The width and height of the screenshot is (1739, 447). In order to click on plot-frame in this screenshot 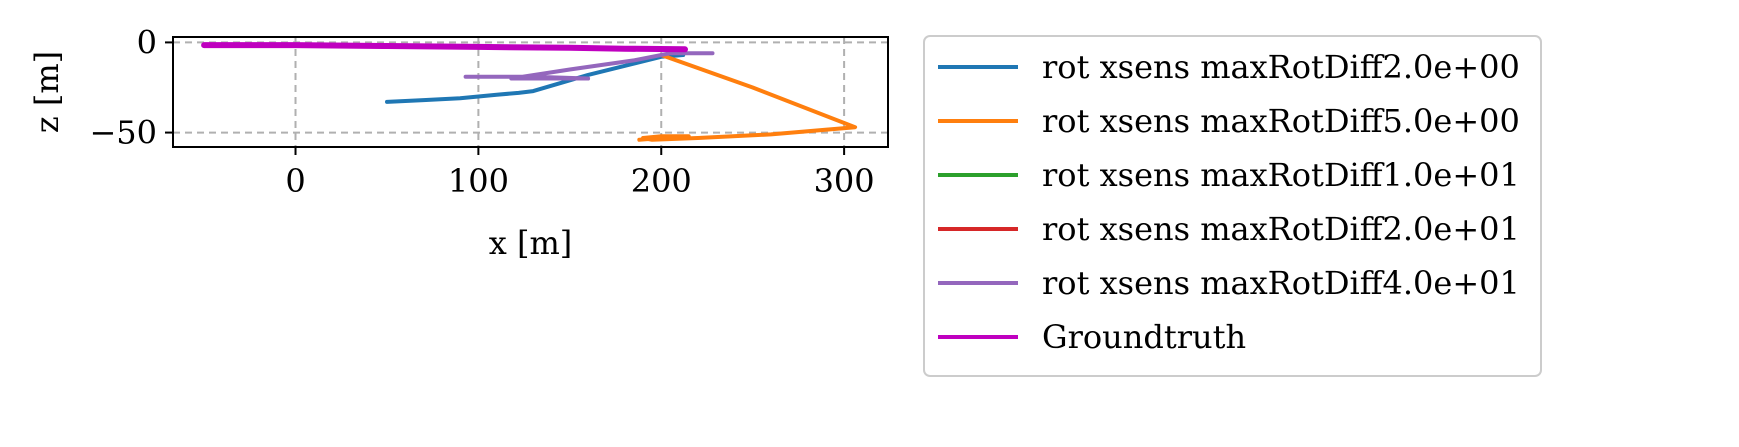, I will do `click(530, 92)`.